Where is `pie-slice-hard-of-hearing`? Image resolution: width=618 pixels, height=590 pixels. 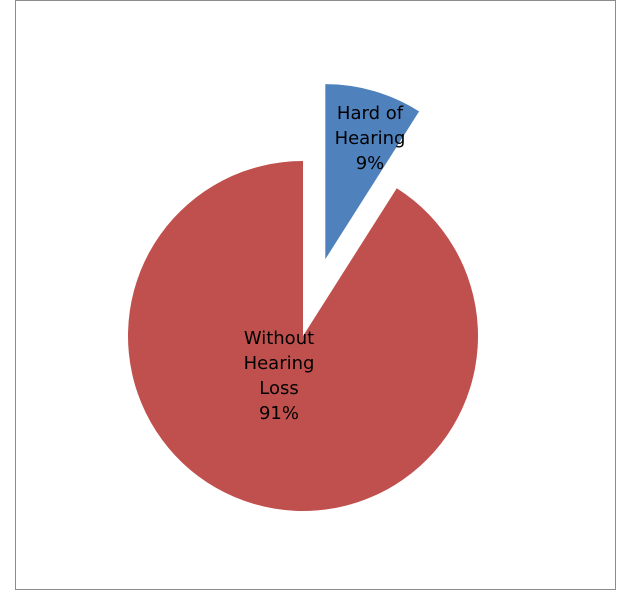 pie-slice-hard-of-hearing is located at coordinates (372, 172).